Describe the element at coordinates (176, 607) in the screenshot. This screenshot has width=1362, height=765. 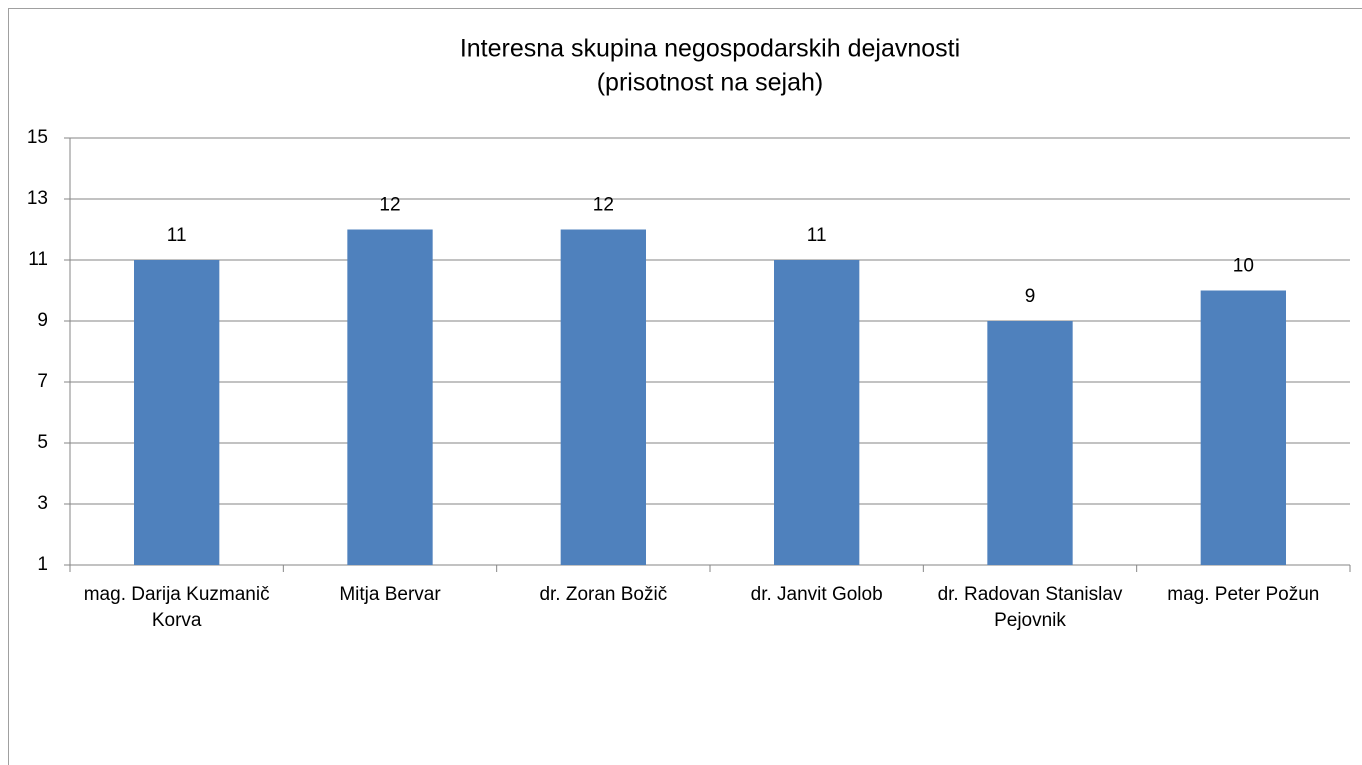
I see `x-tick-label: mag. Darija Kuzmanič Korva` at that location.